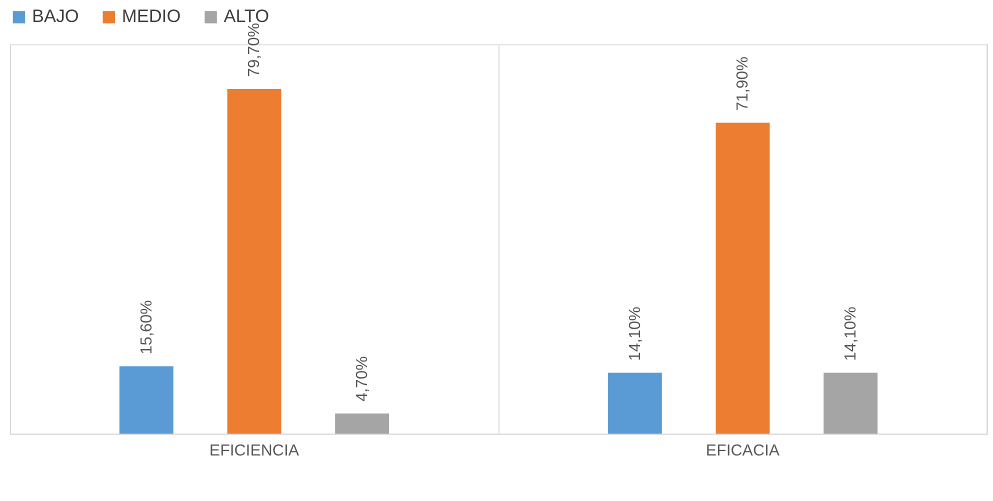  What do you see at coordinates (147, 327) in the screenshot?
I see `data-label: 15,60%` at bounding box center [147, 327].